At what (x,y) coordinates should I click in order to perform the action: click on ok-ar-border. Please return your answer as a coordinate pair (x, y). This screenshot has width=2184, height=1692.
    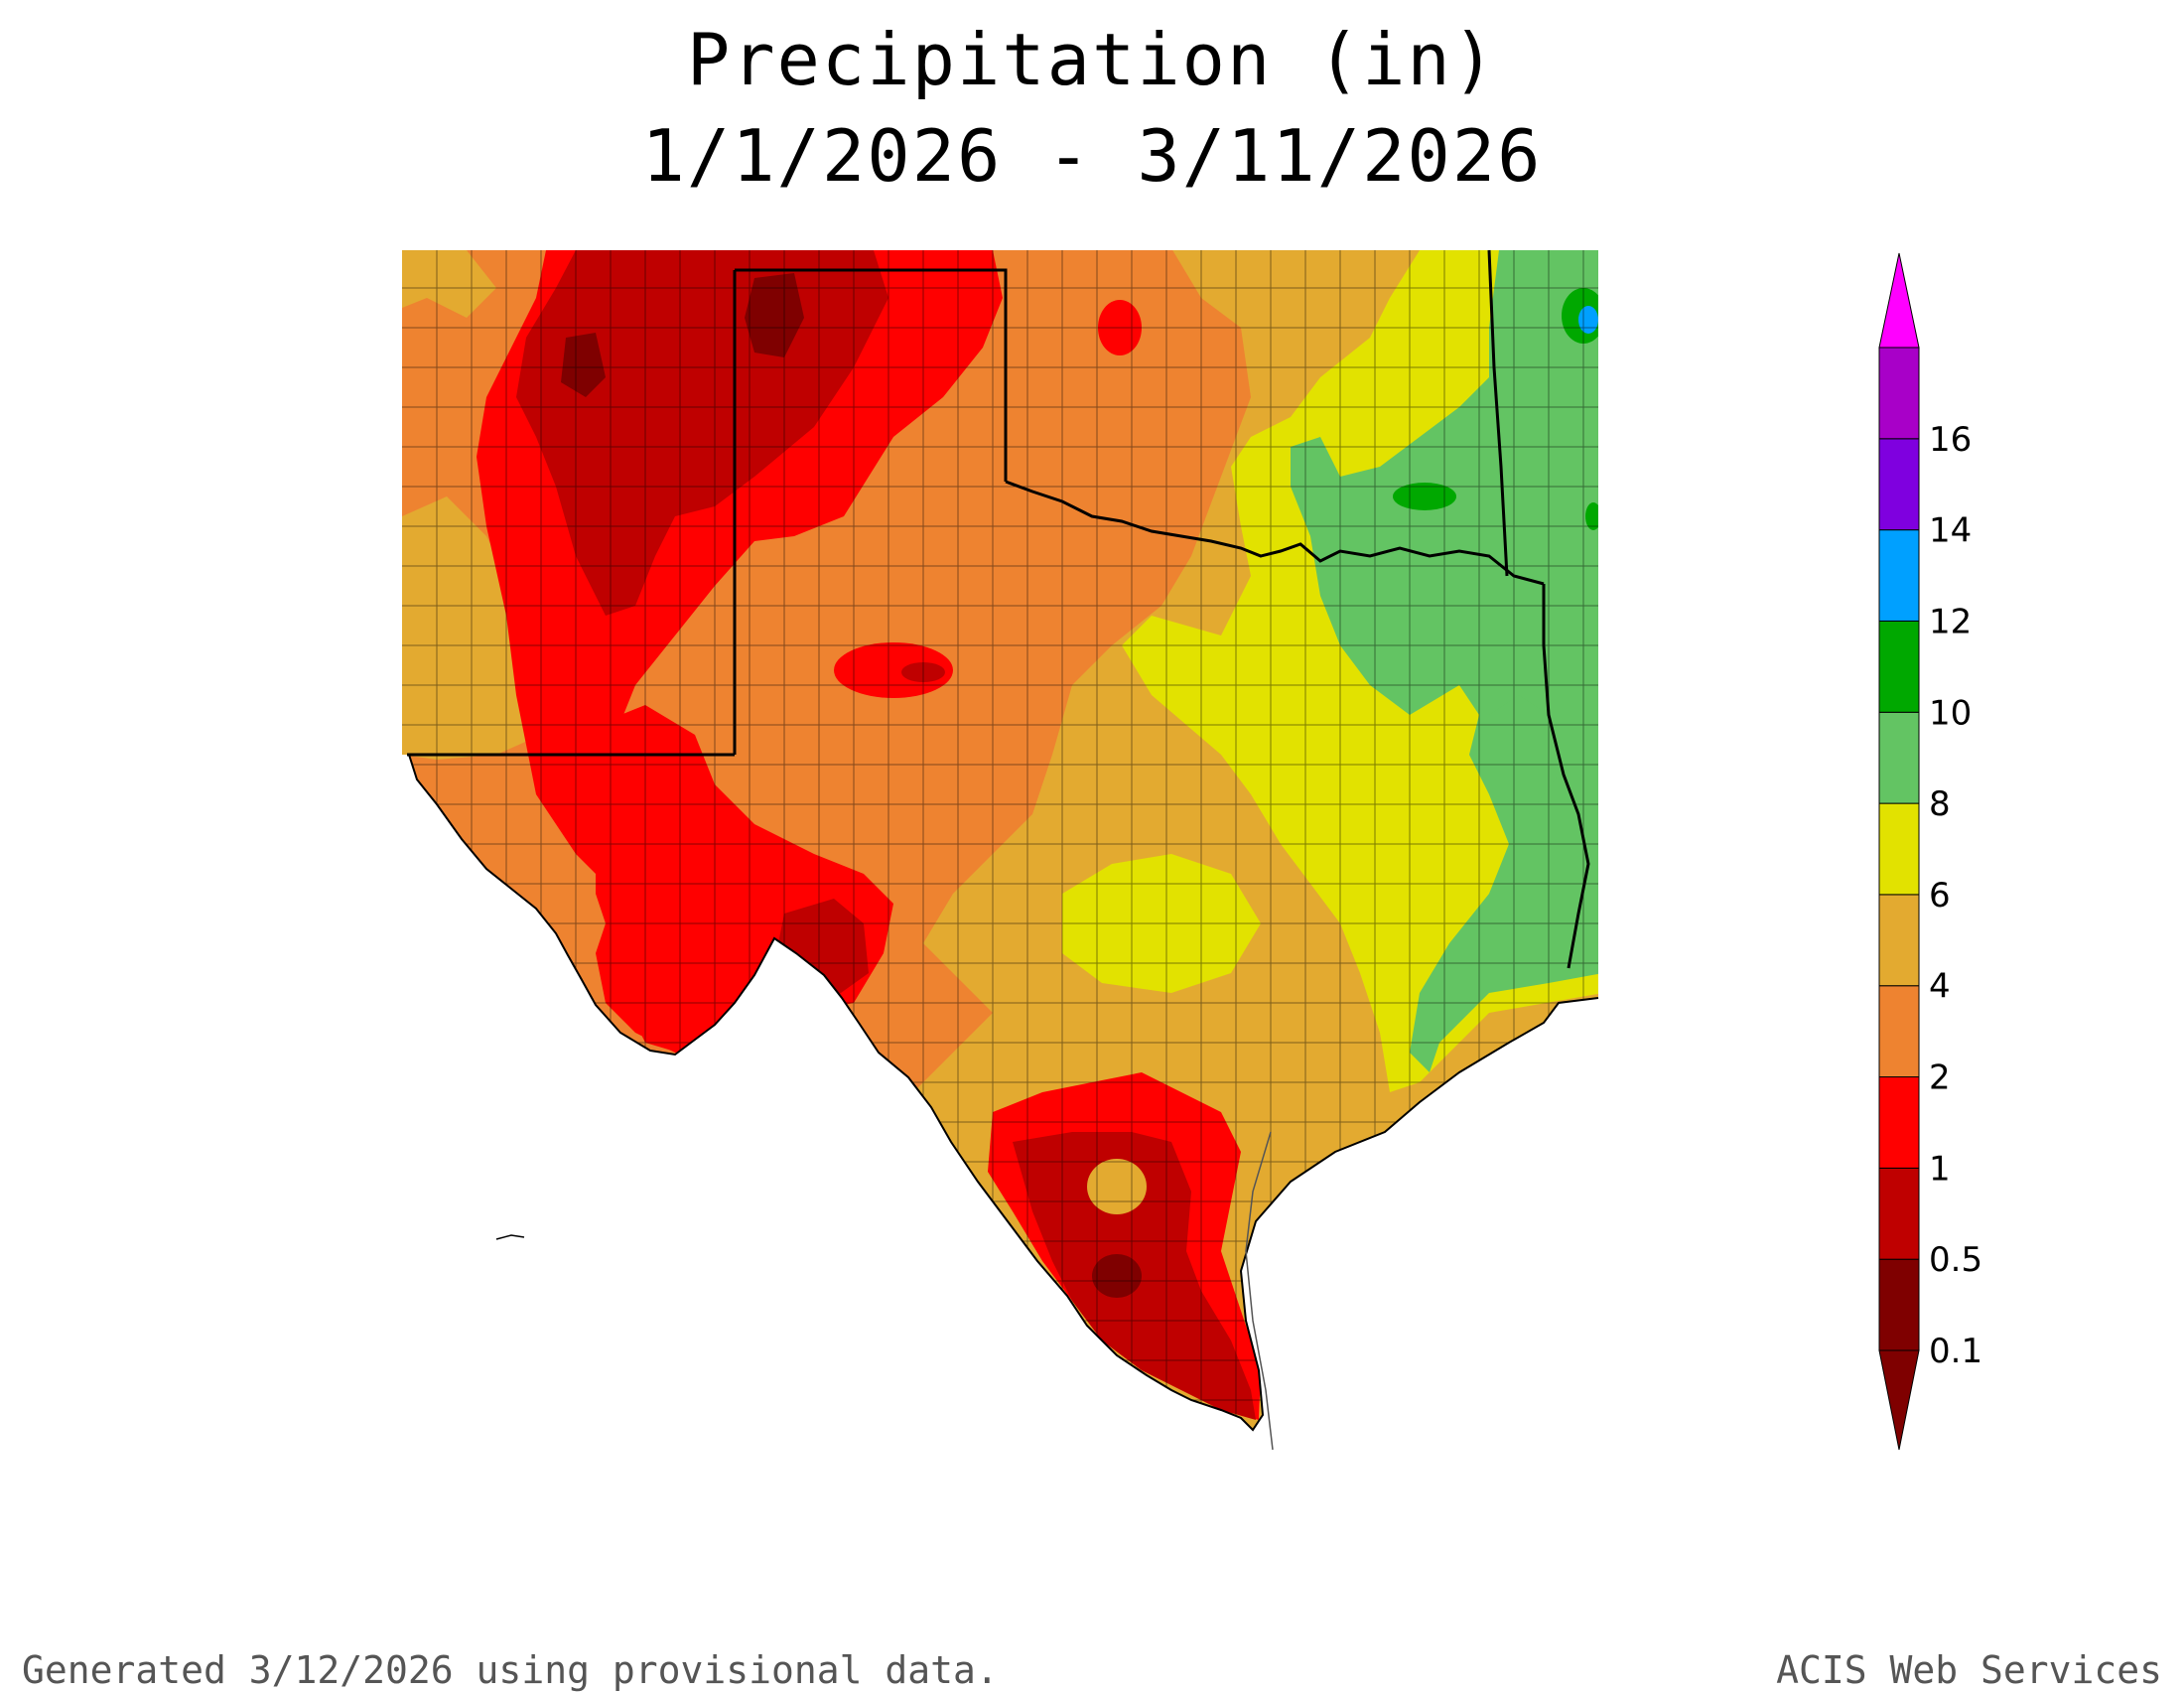
    Looking at the image, I should click on (1498, 413).